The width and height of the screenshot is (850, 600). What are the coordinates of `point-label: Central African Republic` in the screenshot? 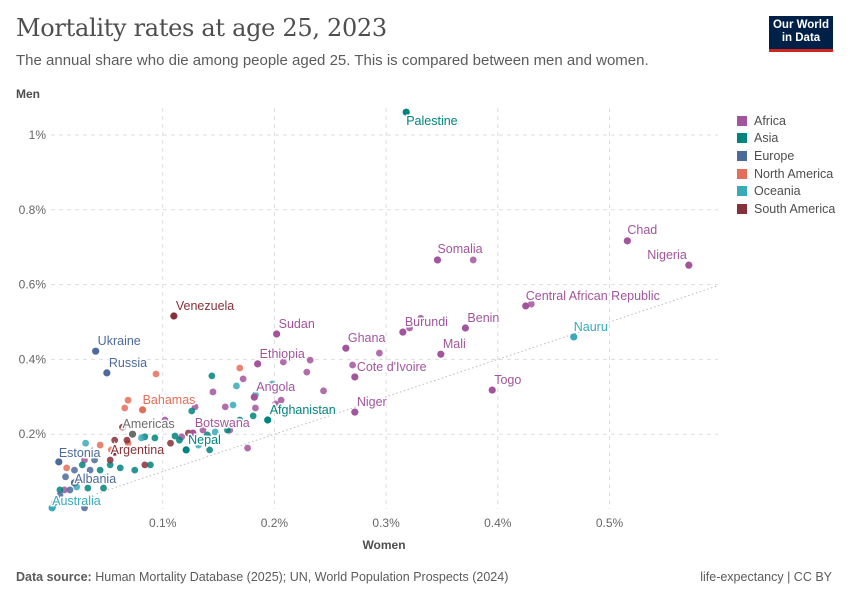 It's located at (593, 296).